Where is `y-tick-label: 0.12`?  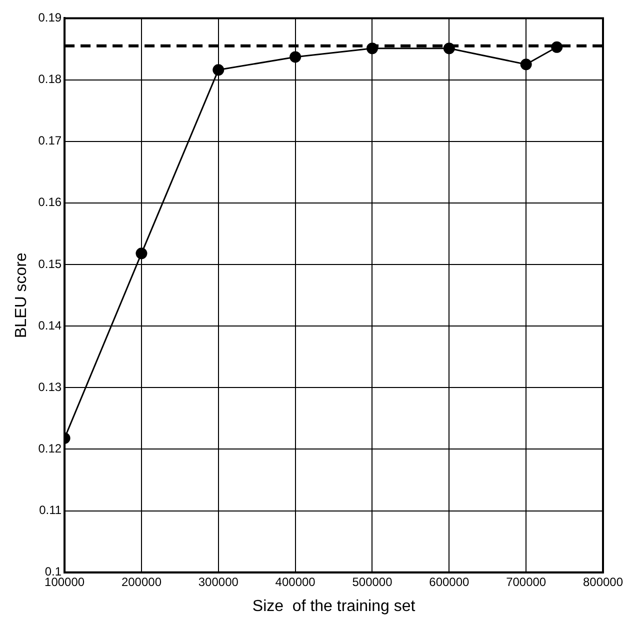
y-tick-label: 0.12 is located at coordinates (50, 449).